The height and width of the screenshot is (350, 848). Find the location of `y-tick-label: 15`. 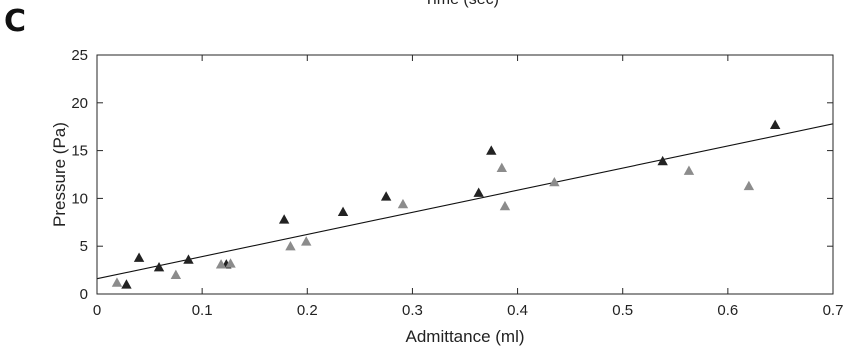

y-tick-label: 15 is located at coordinates (79, 151).